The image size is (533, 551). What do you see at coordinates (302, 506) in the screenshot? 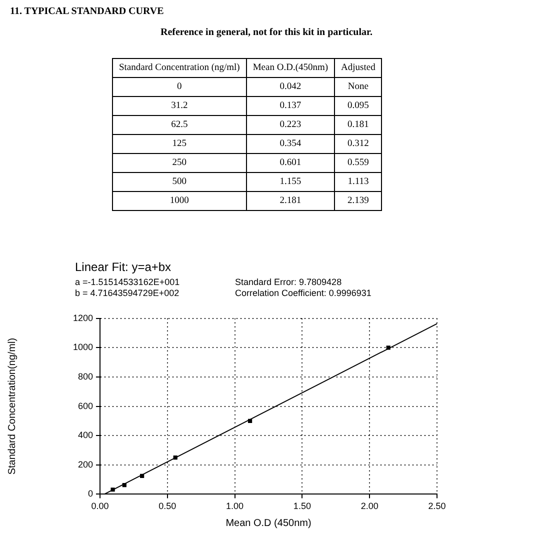
I see `x-tick-label: 1.50` at bounding box center [302, 506].